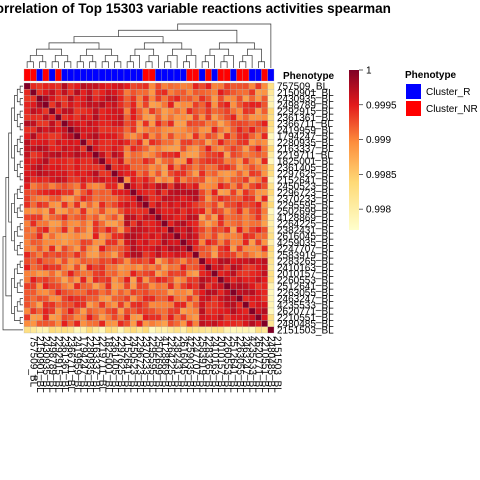  Describe the element at coordinates (305, 205) in the screenshot. I see `row-label-2295595-bl: 2295595_BL` at that location.